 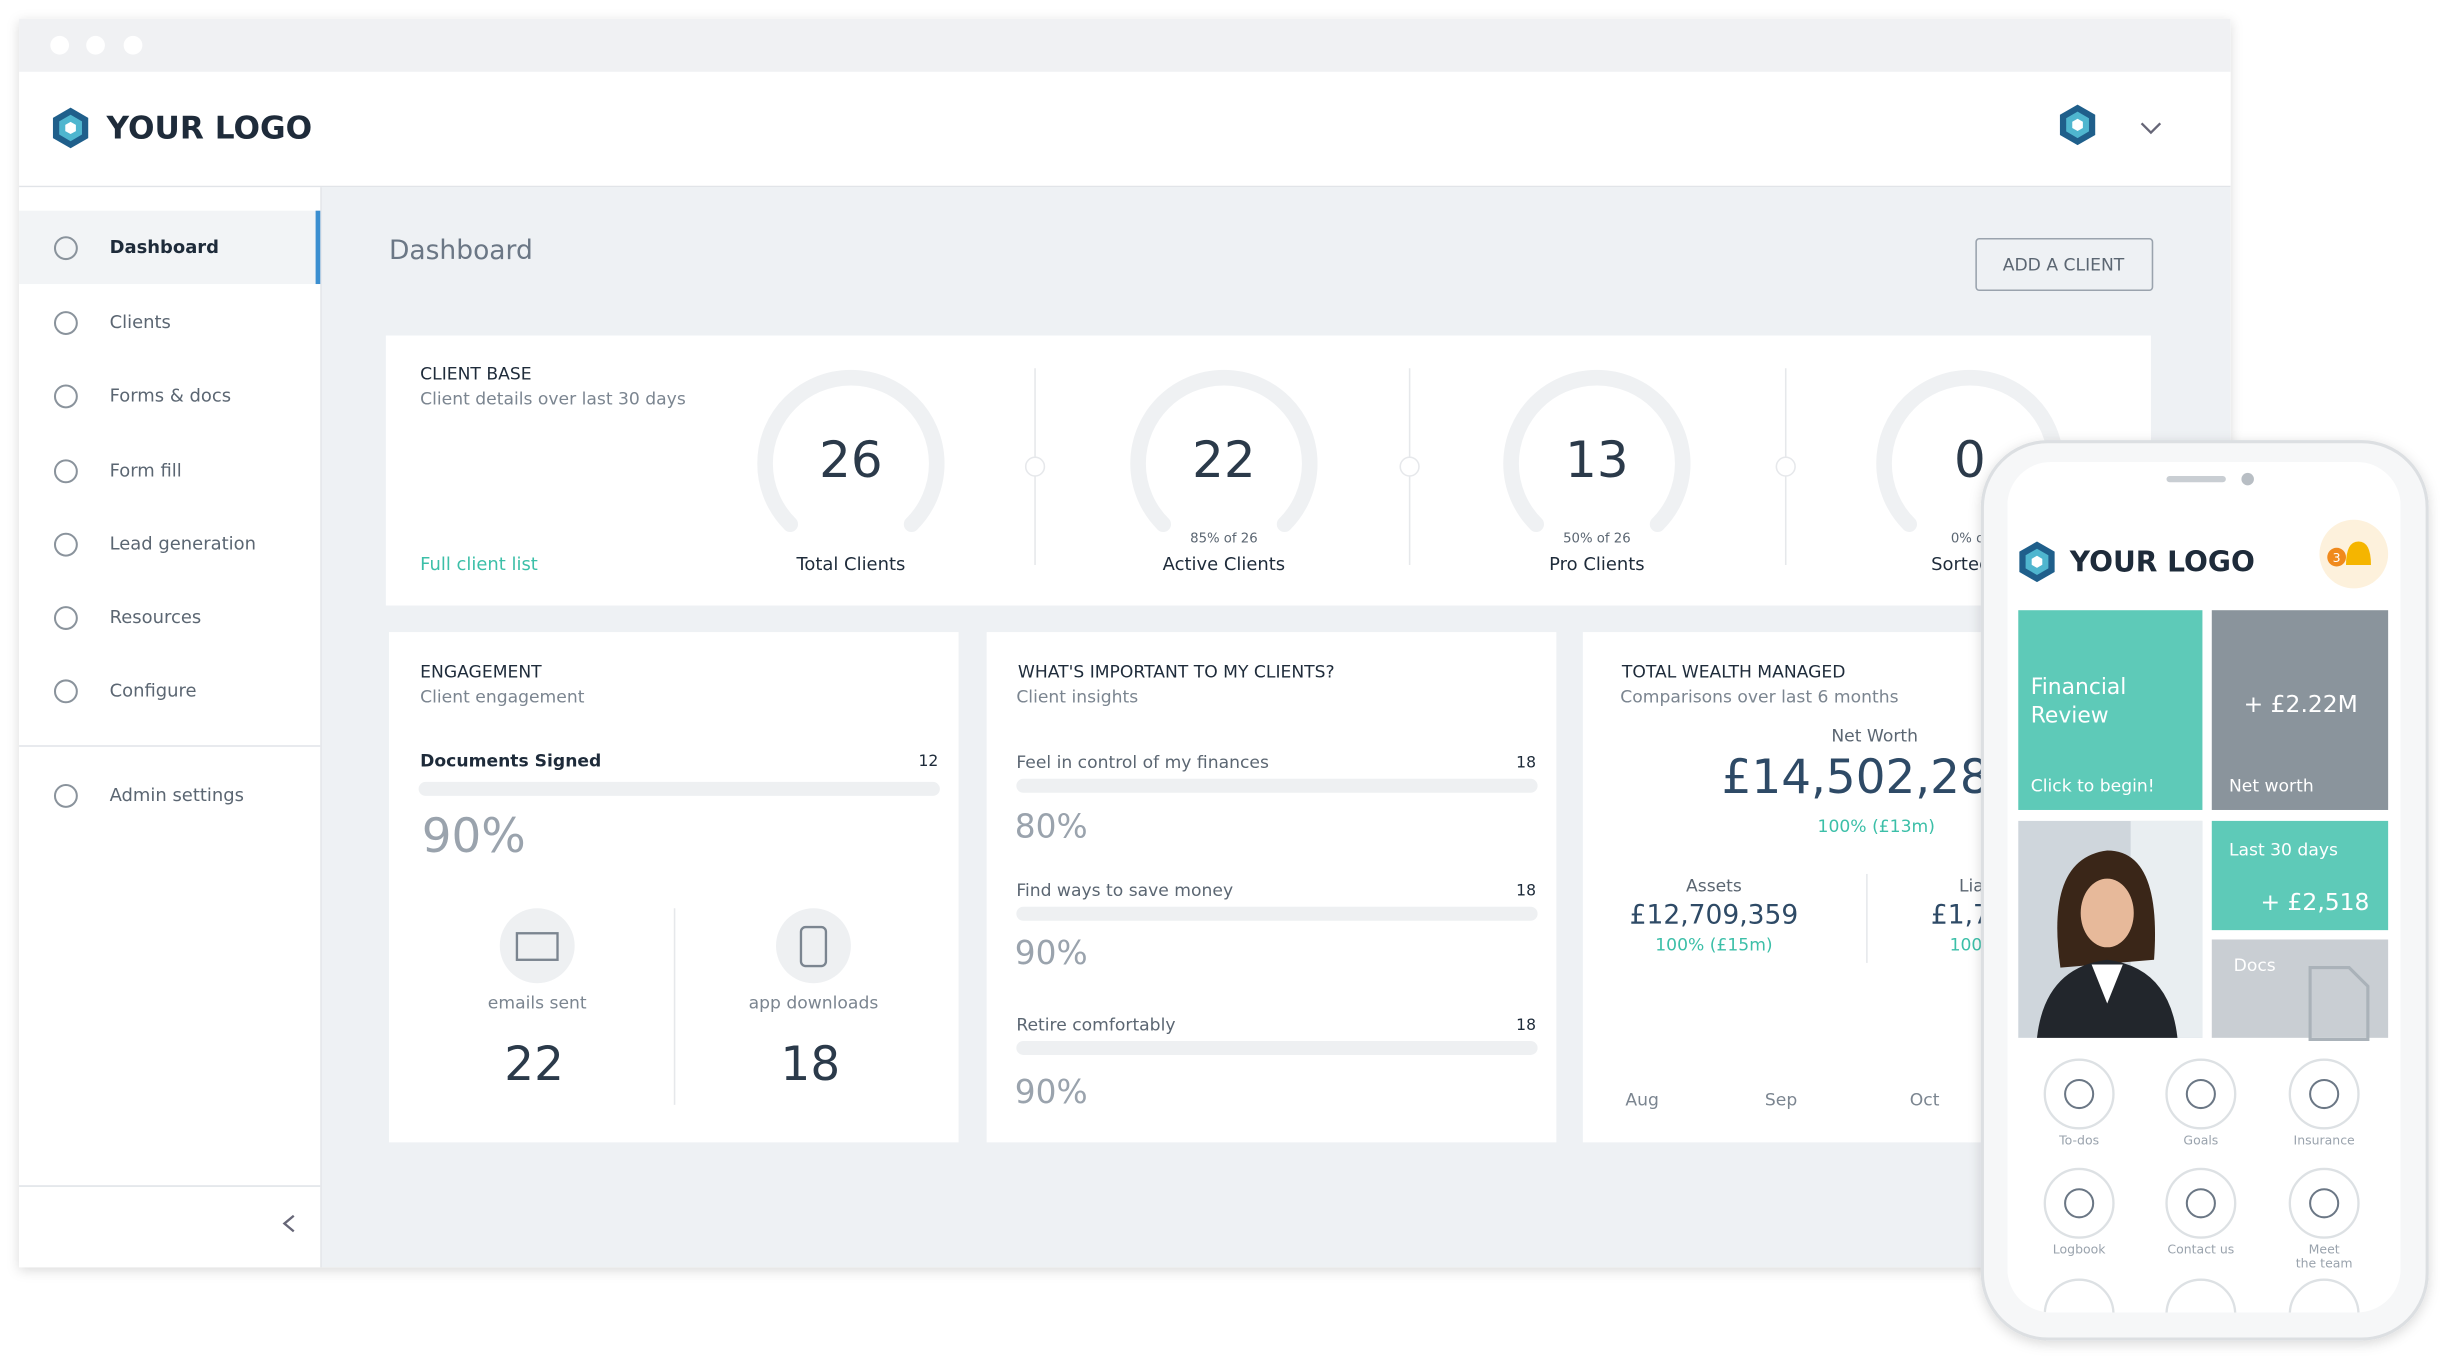 What do you see at coordinates (1597, 460) in the screenshot?
I see `gauge-value: 13` at bounding box center [1597, 460].